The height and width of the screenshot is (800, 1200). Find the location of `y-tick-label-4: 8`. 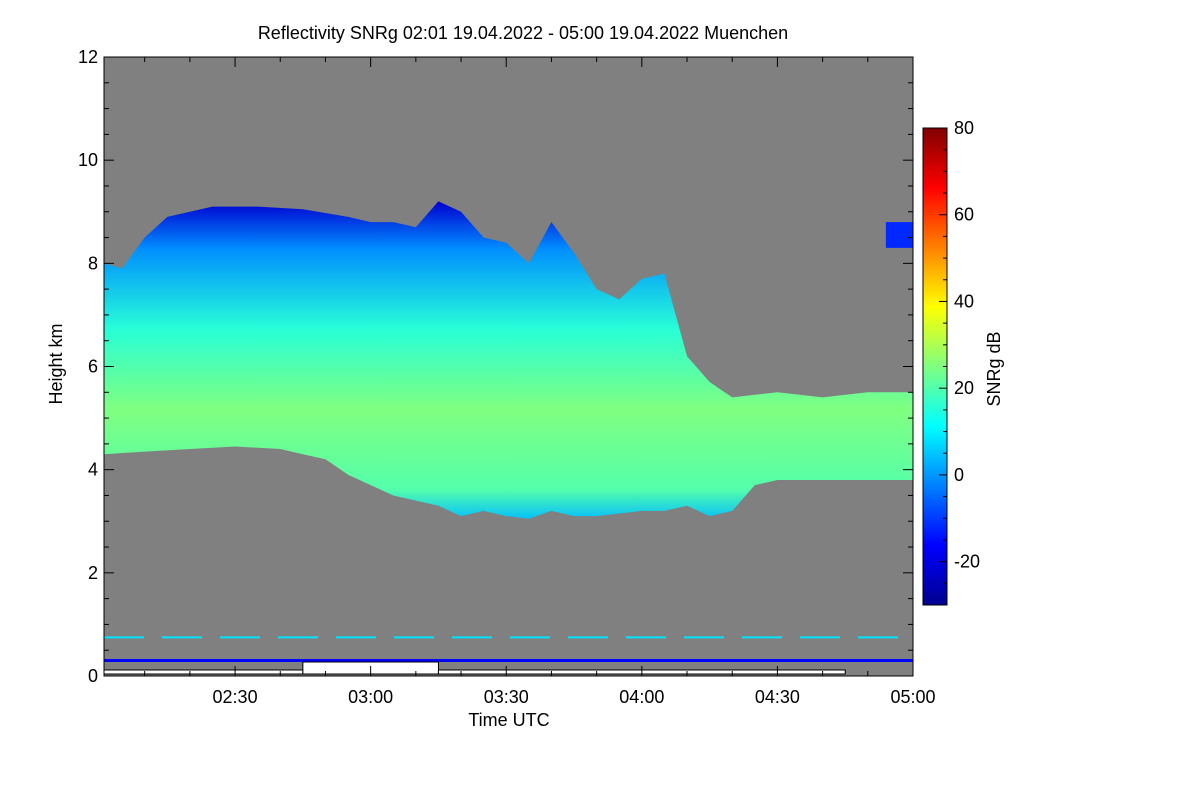

y-tick-label-4: 8 is located at coordinates (93, 263).